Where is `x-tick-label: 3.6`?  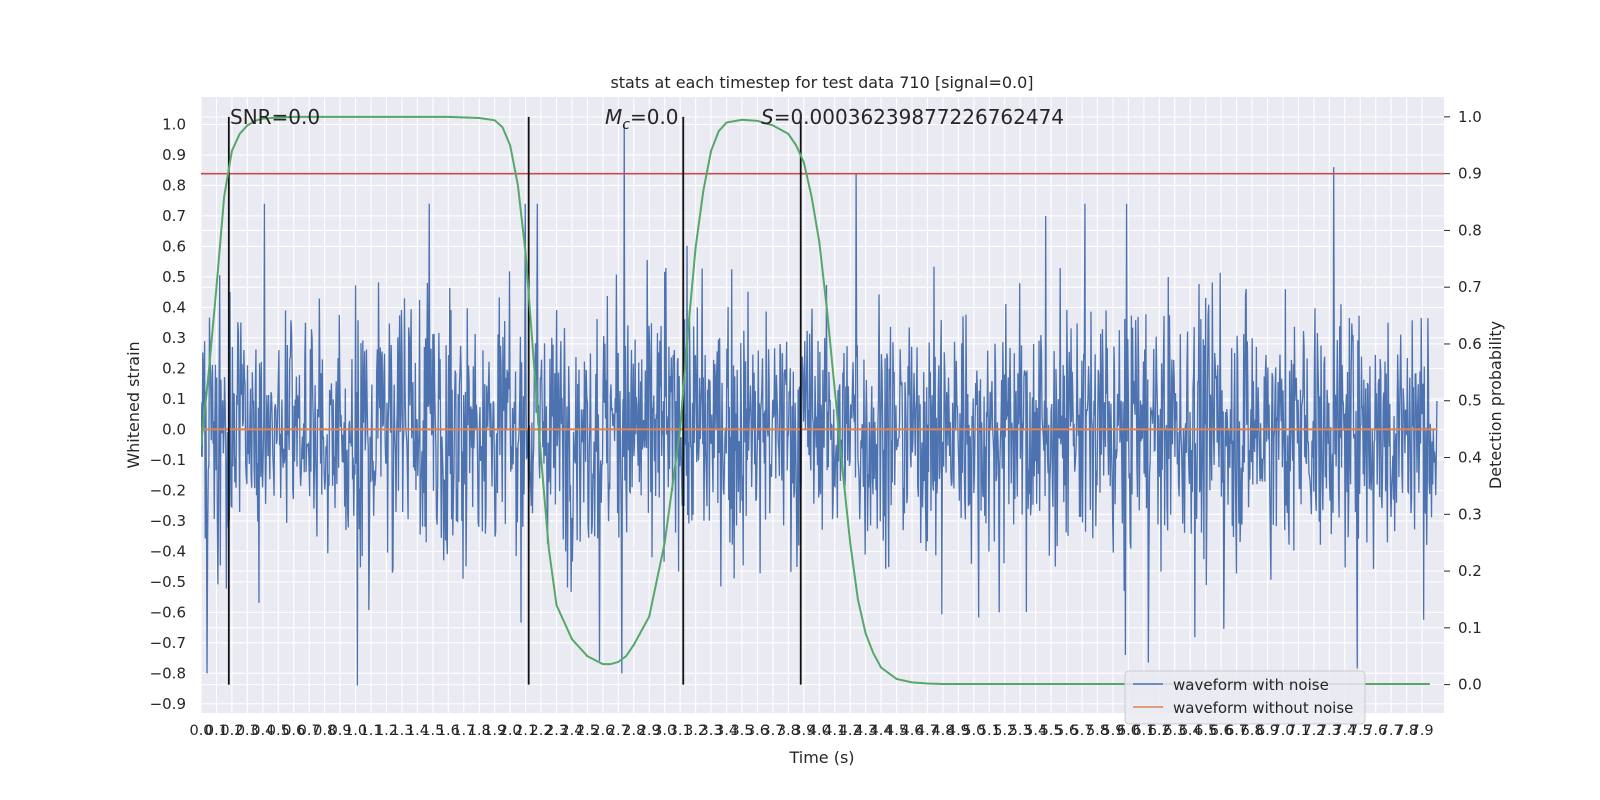 x-tick-label: 3.6 is located at coordinates (757, 731).